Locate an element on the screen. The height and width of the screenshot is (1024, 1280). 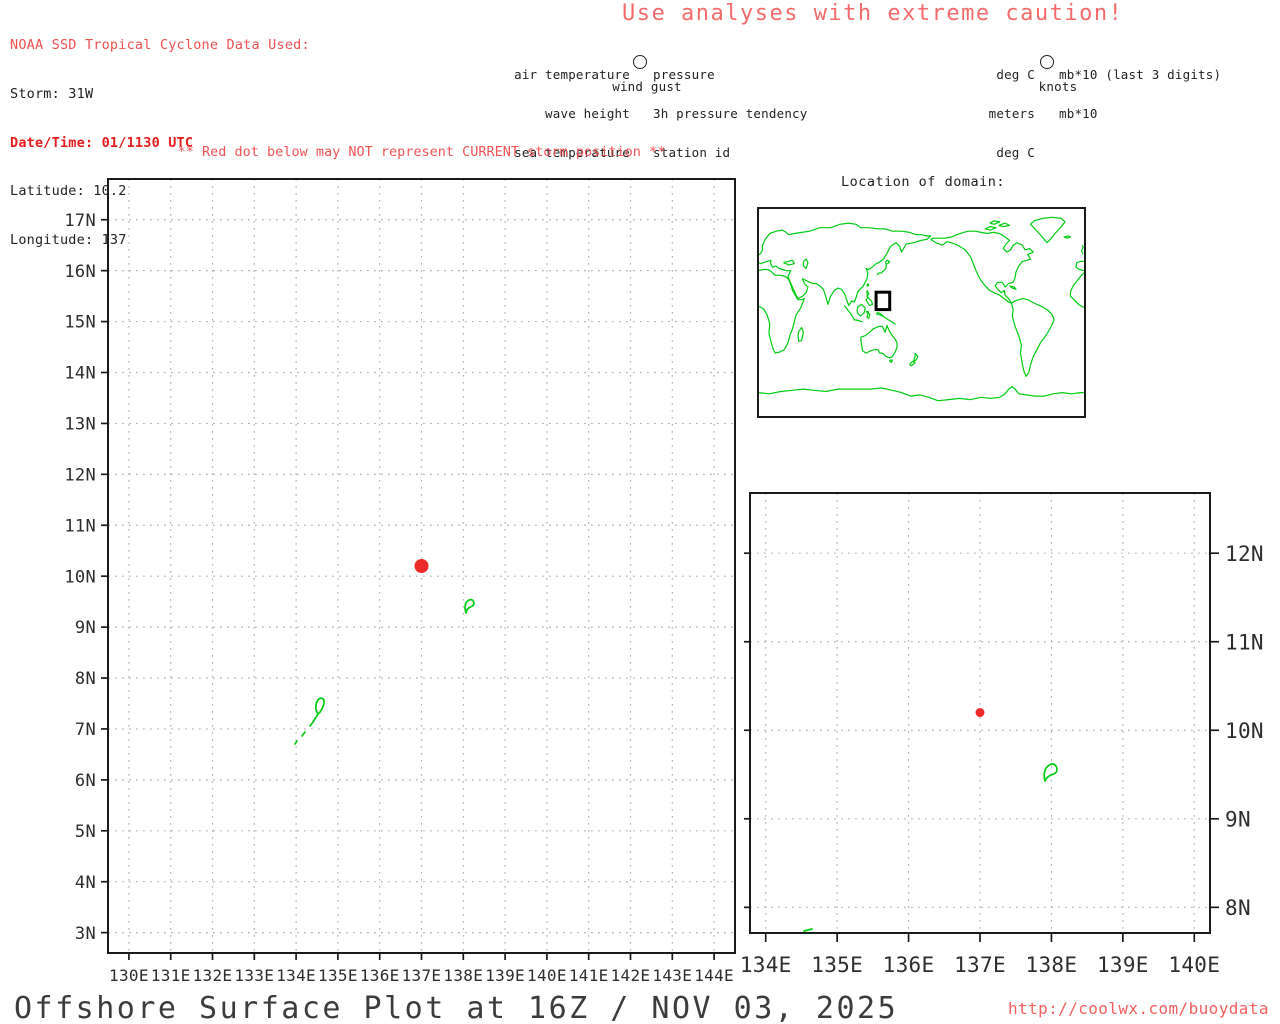
zoom-plot-x-tick-label: 139E is located at coordinates (1123, 965).